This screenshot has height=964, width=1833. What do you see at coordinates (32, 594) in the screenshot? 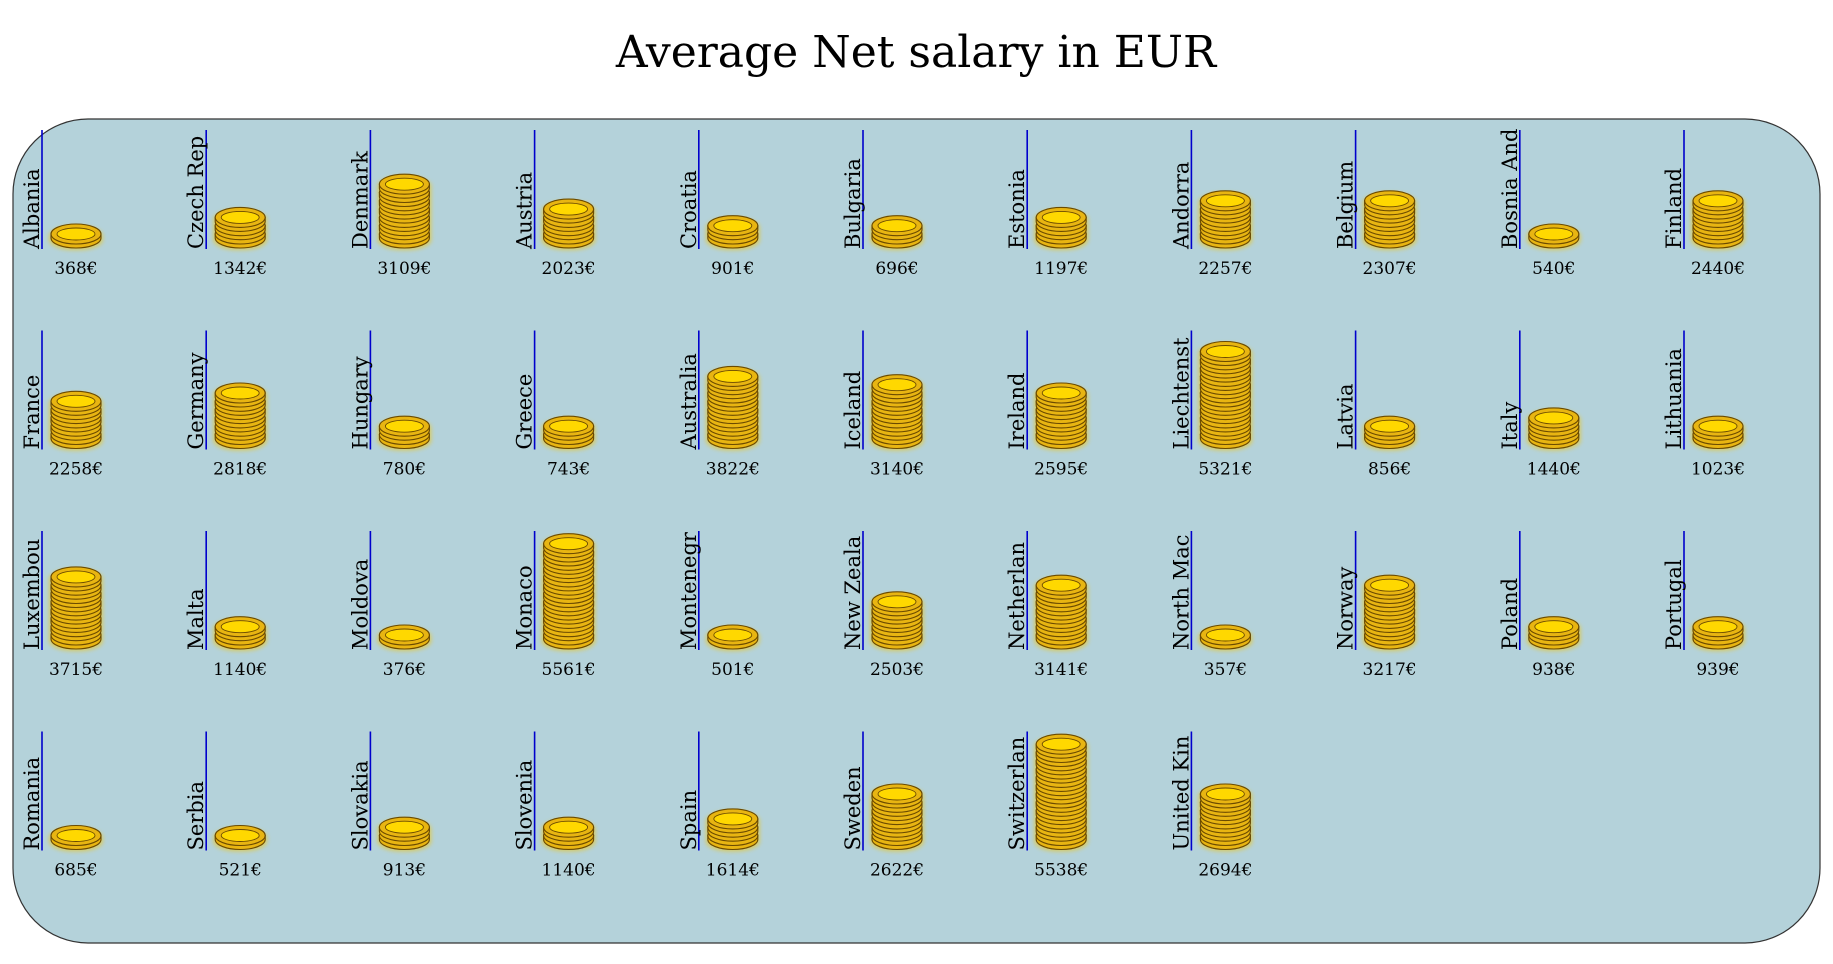
I see `country-label: Luxembou` at bounding box center [32, 594].